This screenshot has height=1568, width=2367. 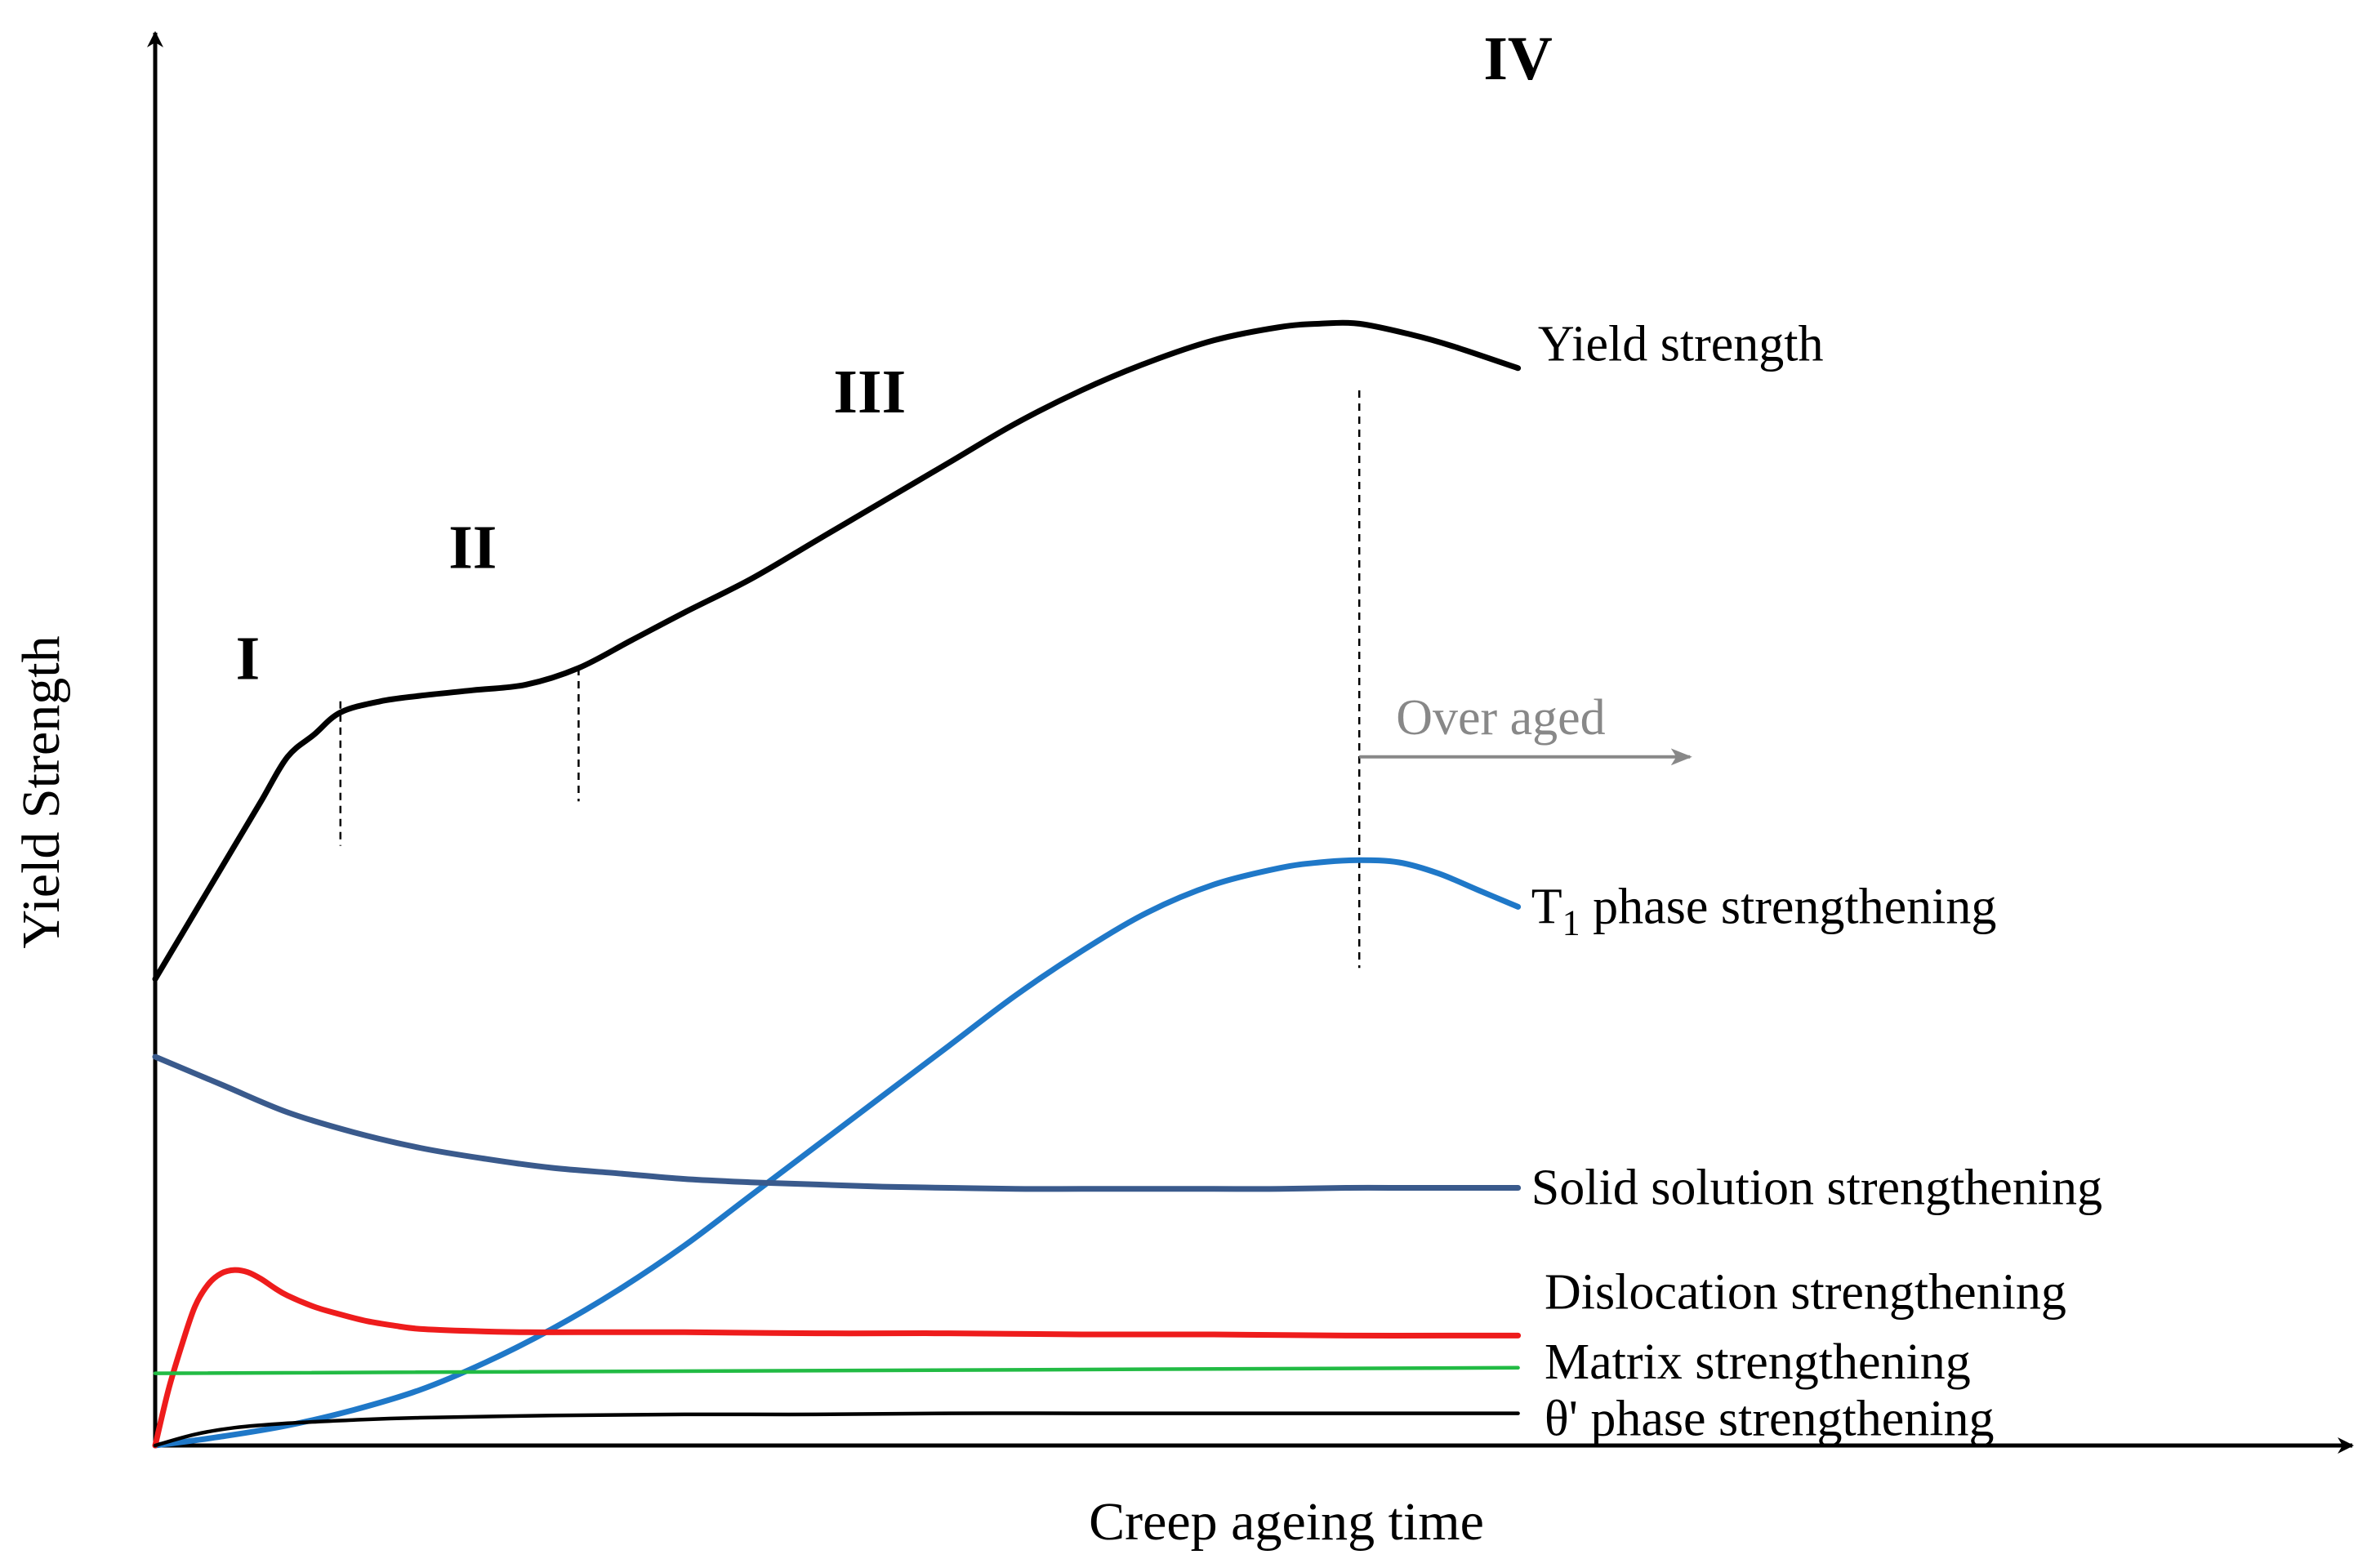 What do you see at coordinates (1758, 1362) in the screenshot?
I see `series-label-matrix: Matrix strengthening` at bounding box center [1758, 1362].